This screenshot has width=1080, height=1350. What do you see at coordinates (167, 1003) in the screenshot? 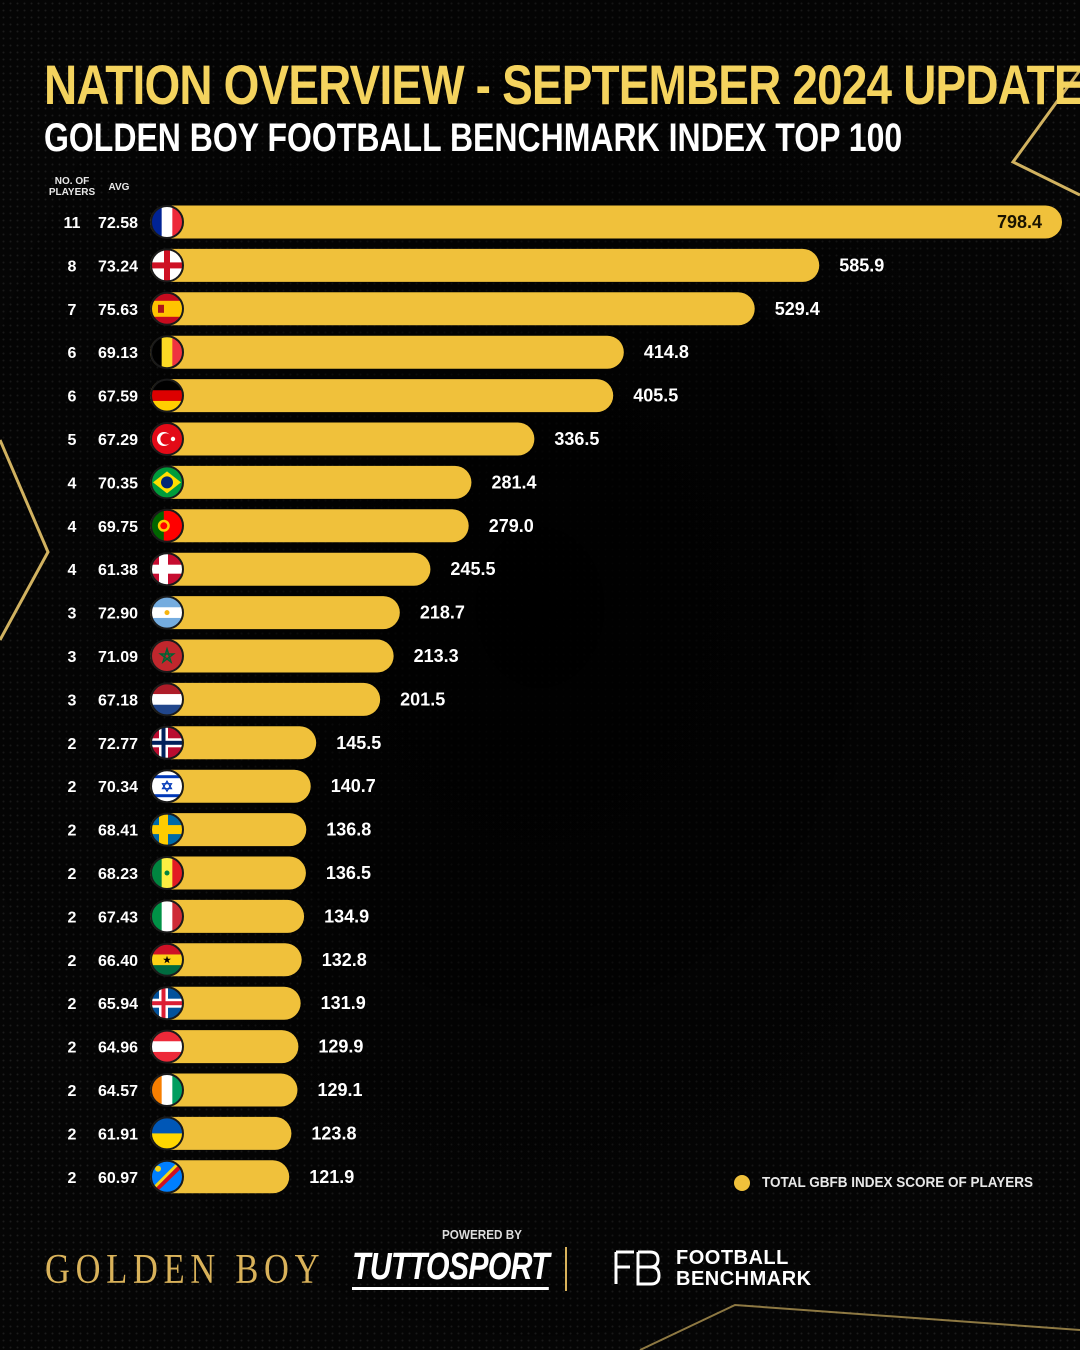
I see `iceland-flag-icon` at bounding box center [167, 1003].